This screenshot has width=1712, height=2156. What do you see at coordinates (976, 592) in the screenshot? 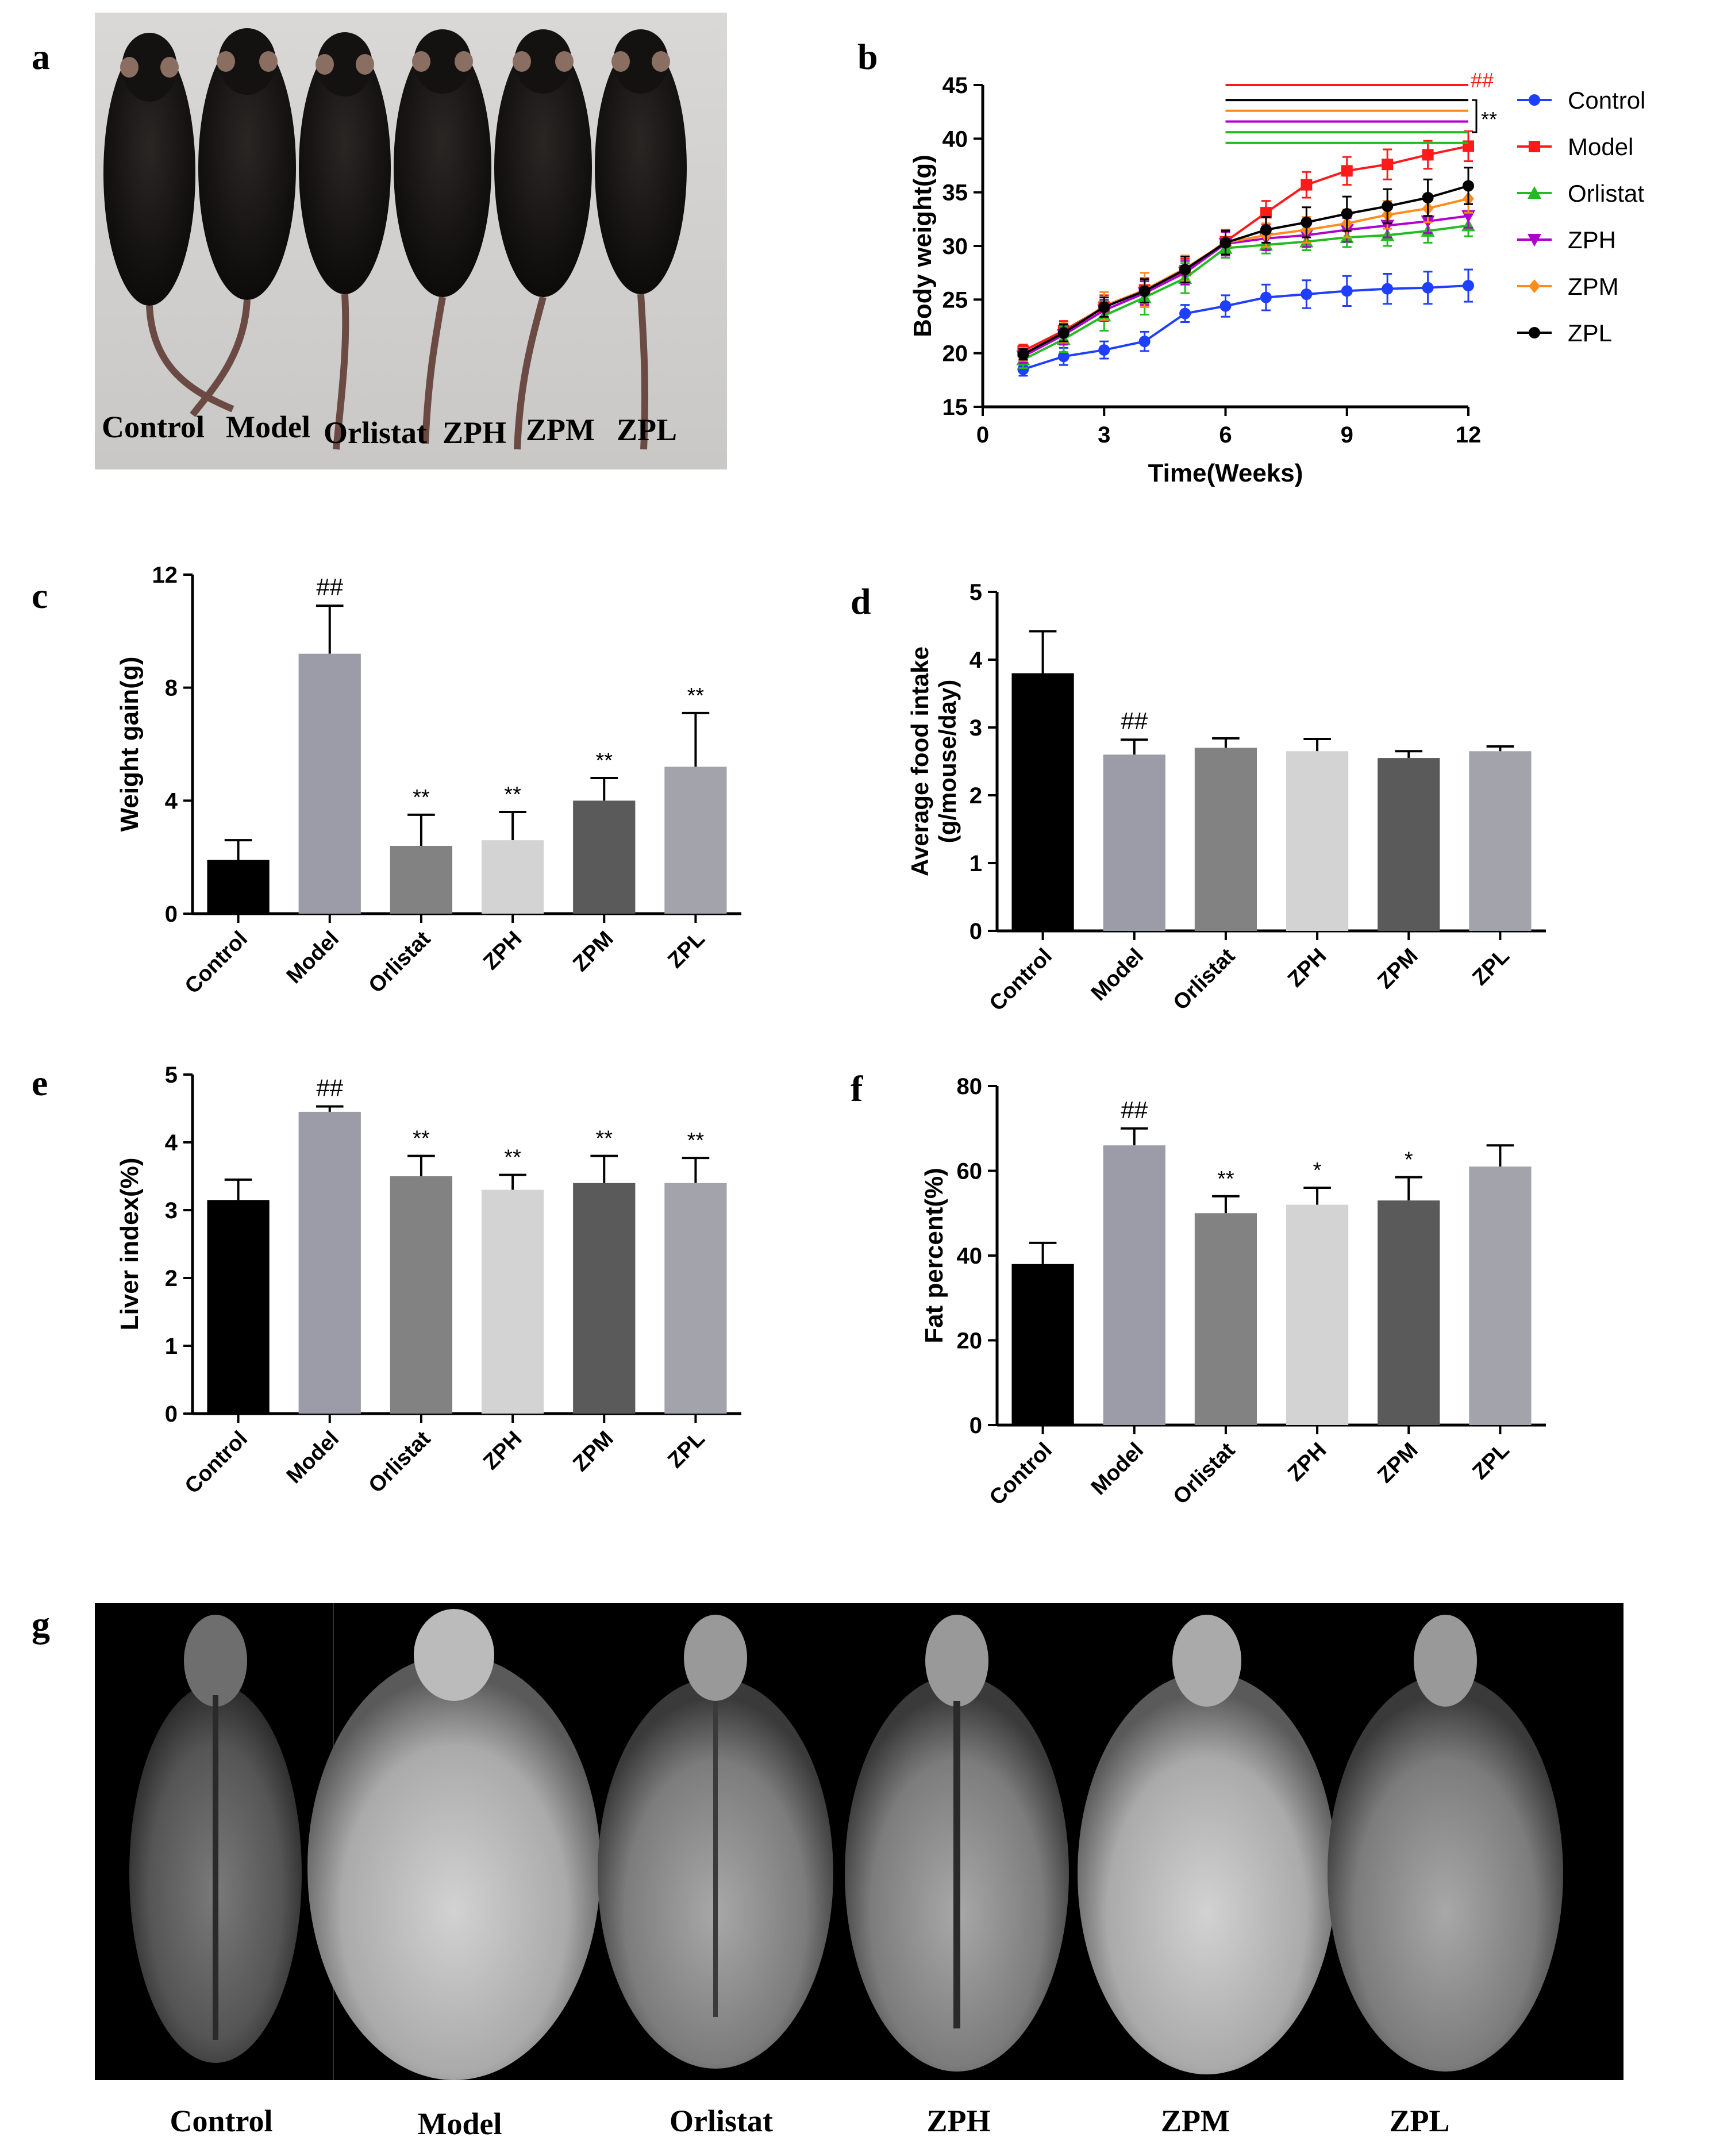
I see `y-tick-label: 5` at bounding box center [976, 592].